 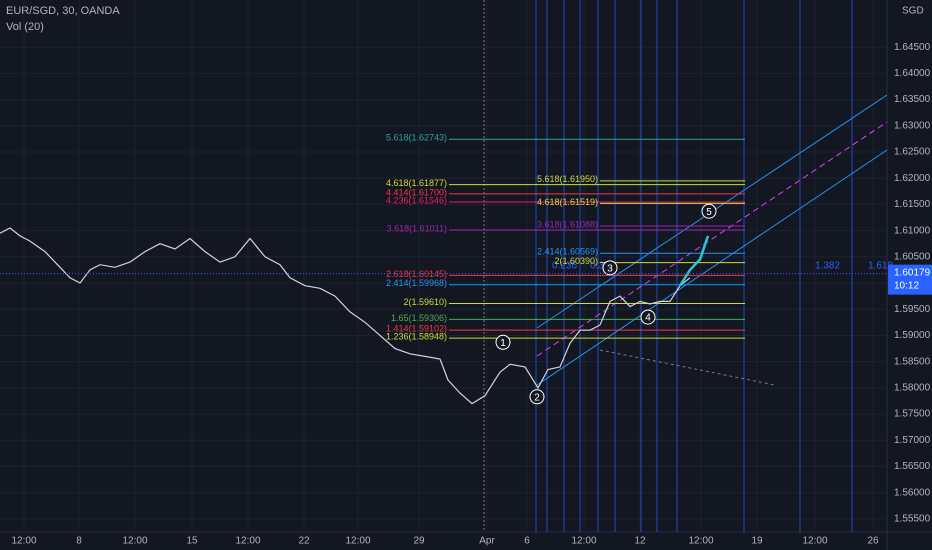 What do you see at coordinates (567, 202) in the screenshot?
I see `fib-label: 4.618(1.61519)` at bounding box center [567, 202].